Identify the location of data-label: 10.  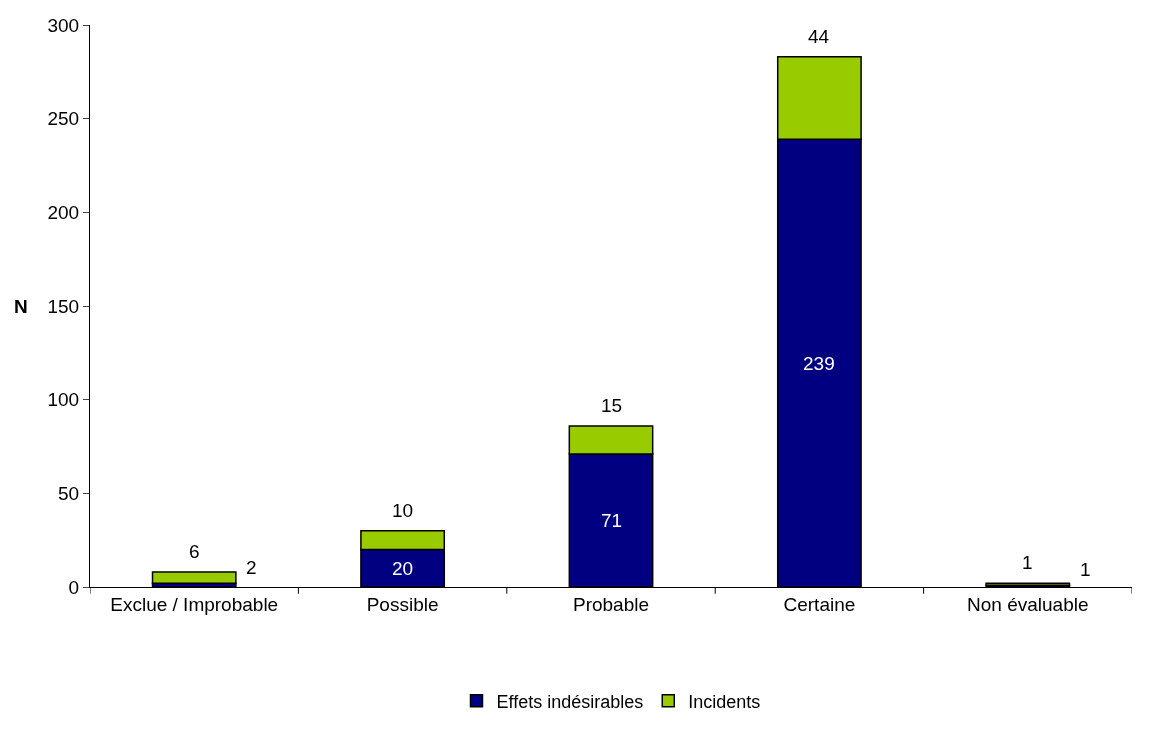
(403, 510).